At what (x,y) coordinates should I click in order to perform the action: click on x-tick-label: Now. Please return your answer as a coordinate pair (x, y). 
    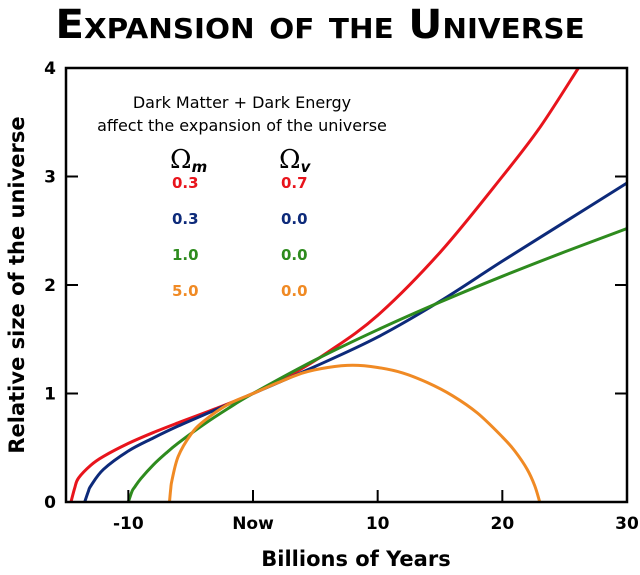
    Looking at the image, I should click on (253, 524).